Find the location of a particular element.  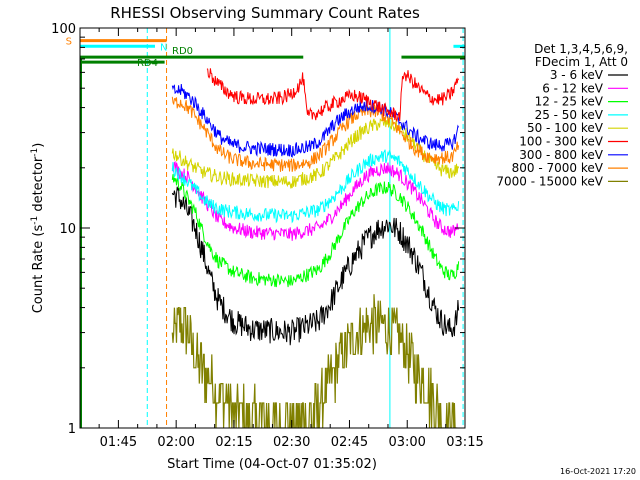

x-tick-label: 03:00 is located at coordinates (406, 442).